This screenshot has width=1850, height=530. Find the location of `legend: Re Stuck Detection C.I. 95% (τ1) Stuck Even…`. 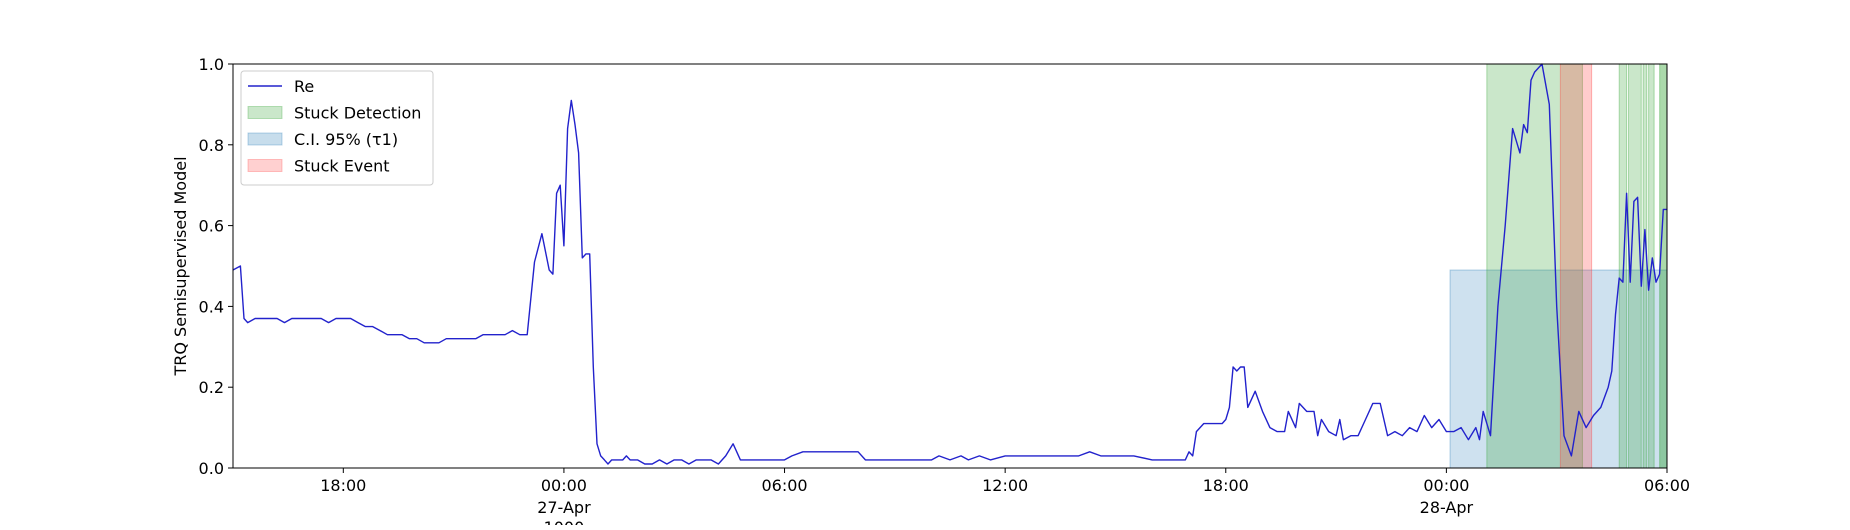

legend: Re Stuck Detection C.I. 95% (τ1) Stuck Even… is located at coordinates (337, 128).